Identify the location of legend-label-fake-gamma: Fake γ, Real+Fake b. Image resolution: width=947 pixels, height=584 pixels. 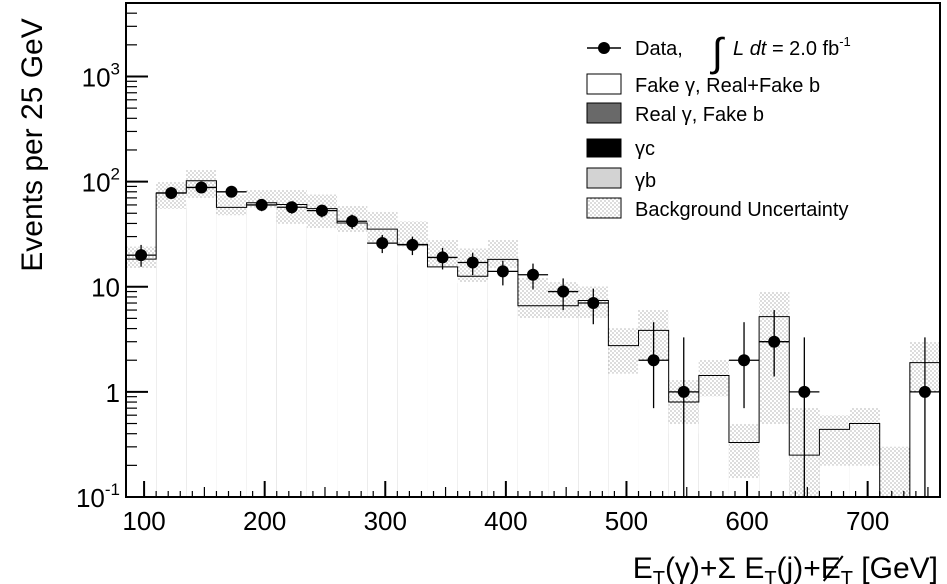
(727, 86).